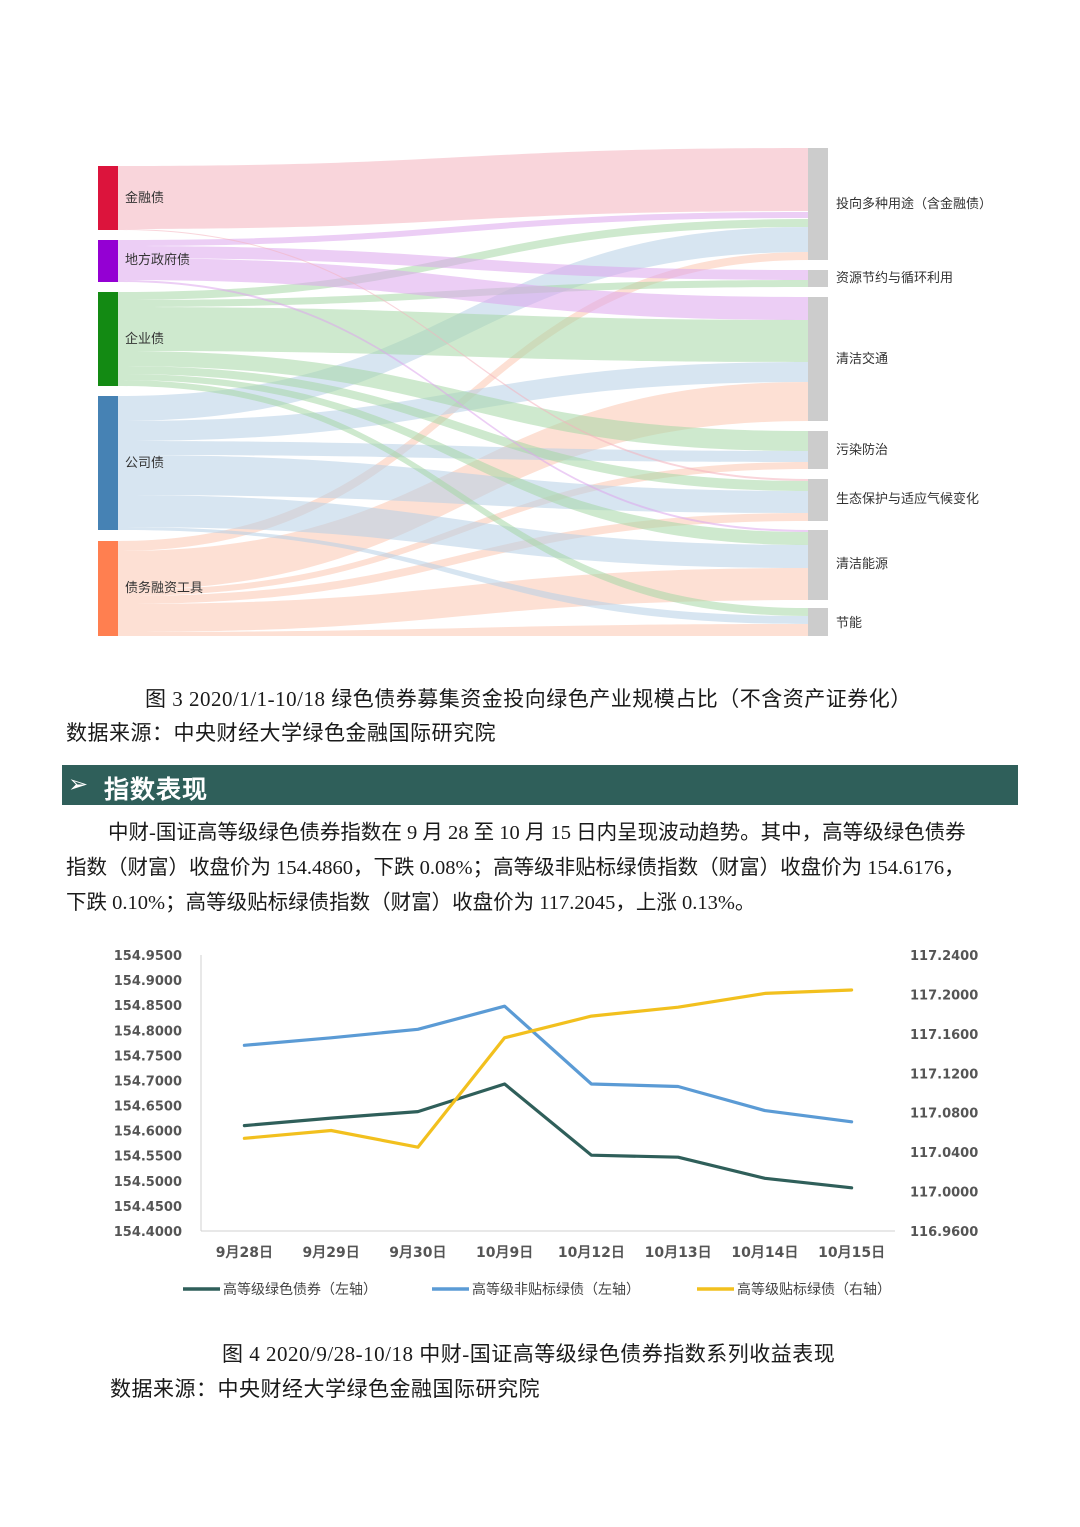 This screenshot has width=1080, height=1527. Describe the element at coordinates (148, 981) in the screenshot. I see `left-tick-label: 154.9000` at that location.